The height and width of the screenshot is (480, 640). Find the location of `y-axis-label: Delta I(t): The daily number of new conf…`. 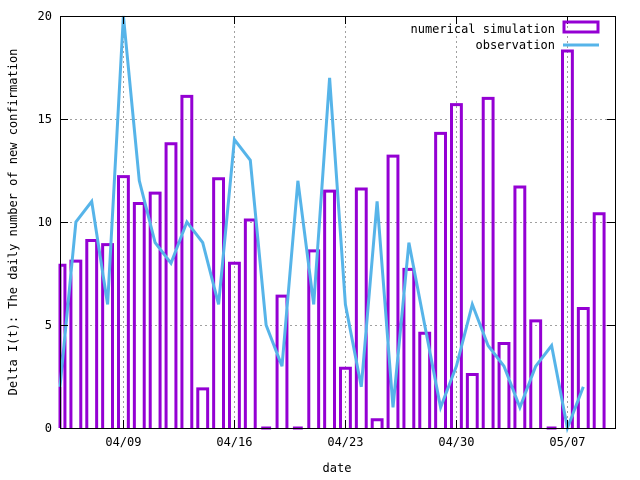

y-axis-label: Delta I(t): The daily number of new conf… is located at coordinates (13, 222).